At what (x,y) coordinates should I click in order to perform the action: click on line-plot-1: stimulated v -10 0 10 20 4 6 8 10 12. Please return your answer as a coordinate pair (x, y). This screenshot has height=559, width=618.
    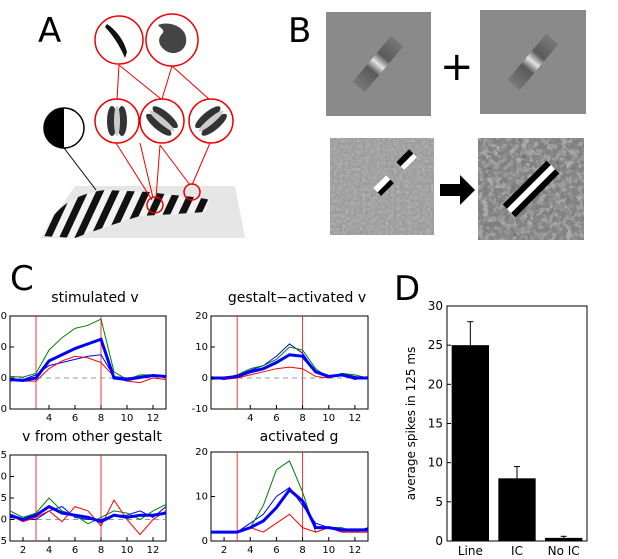
    Looking at the image, I should click on (83, 357).